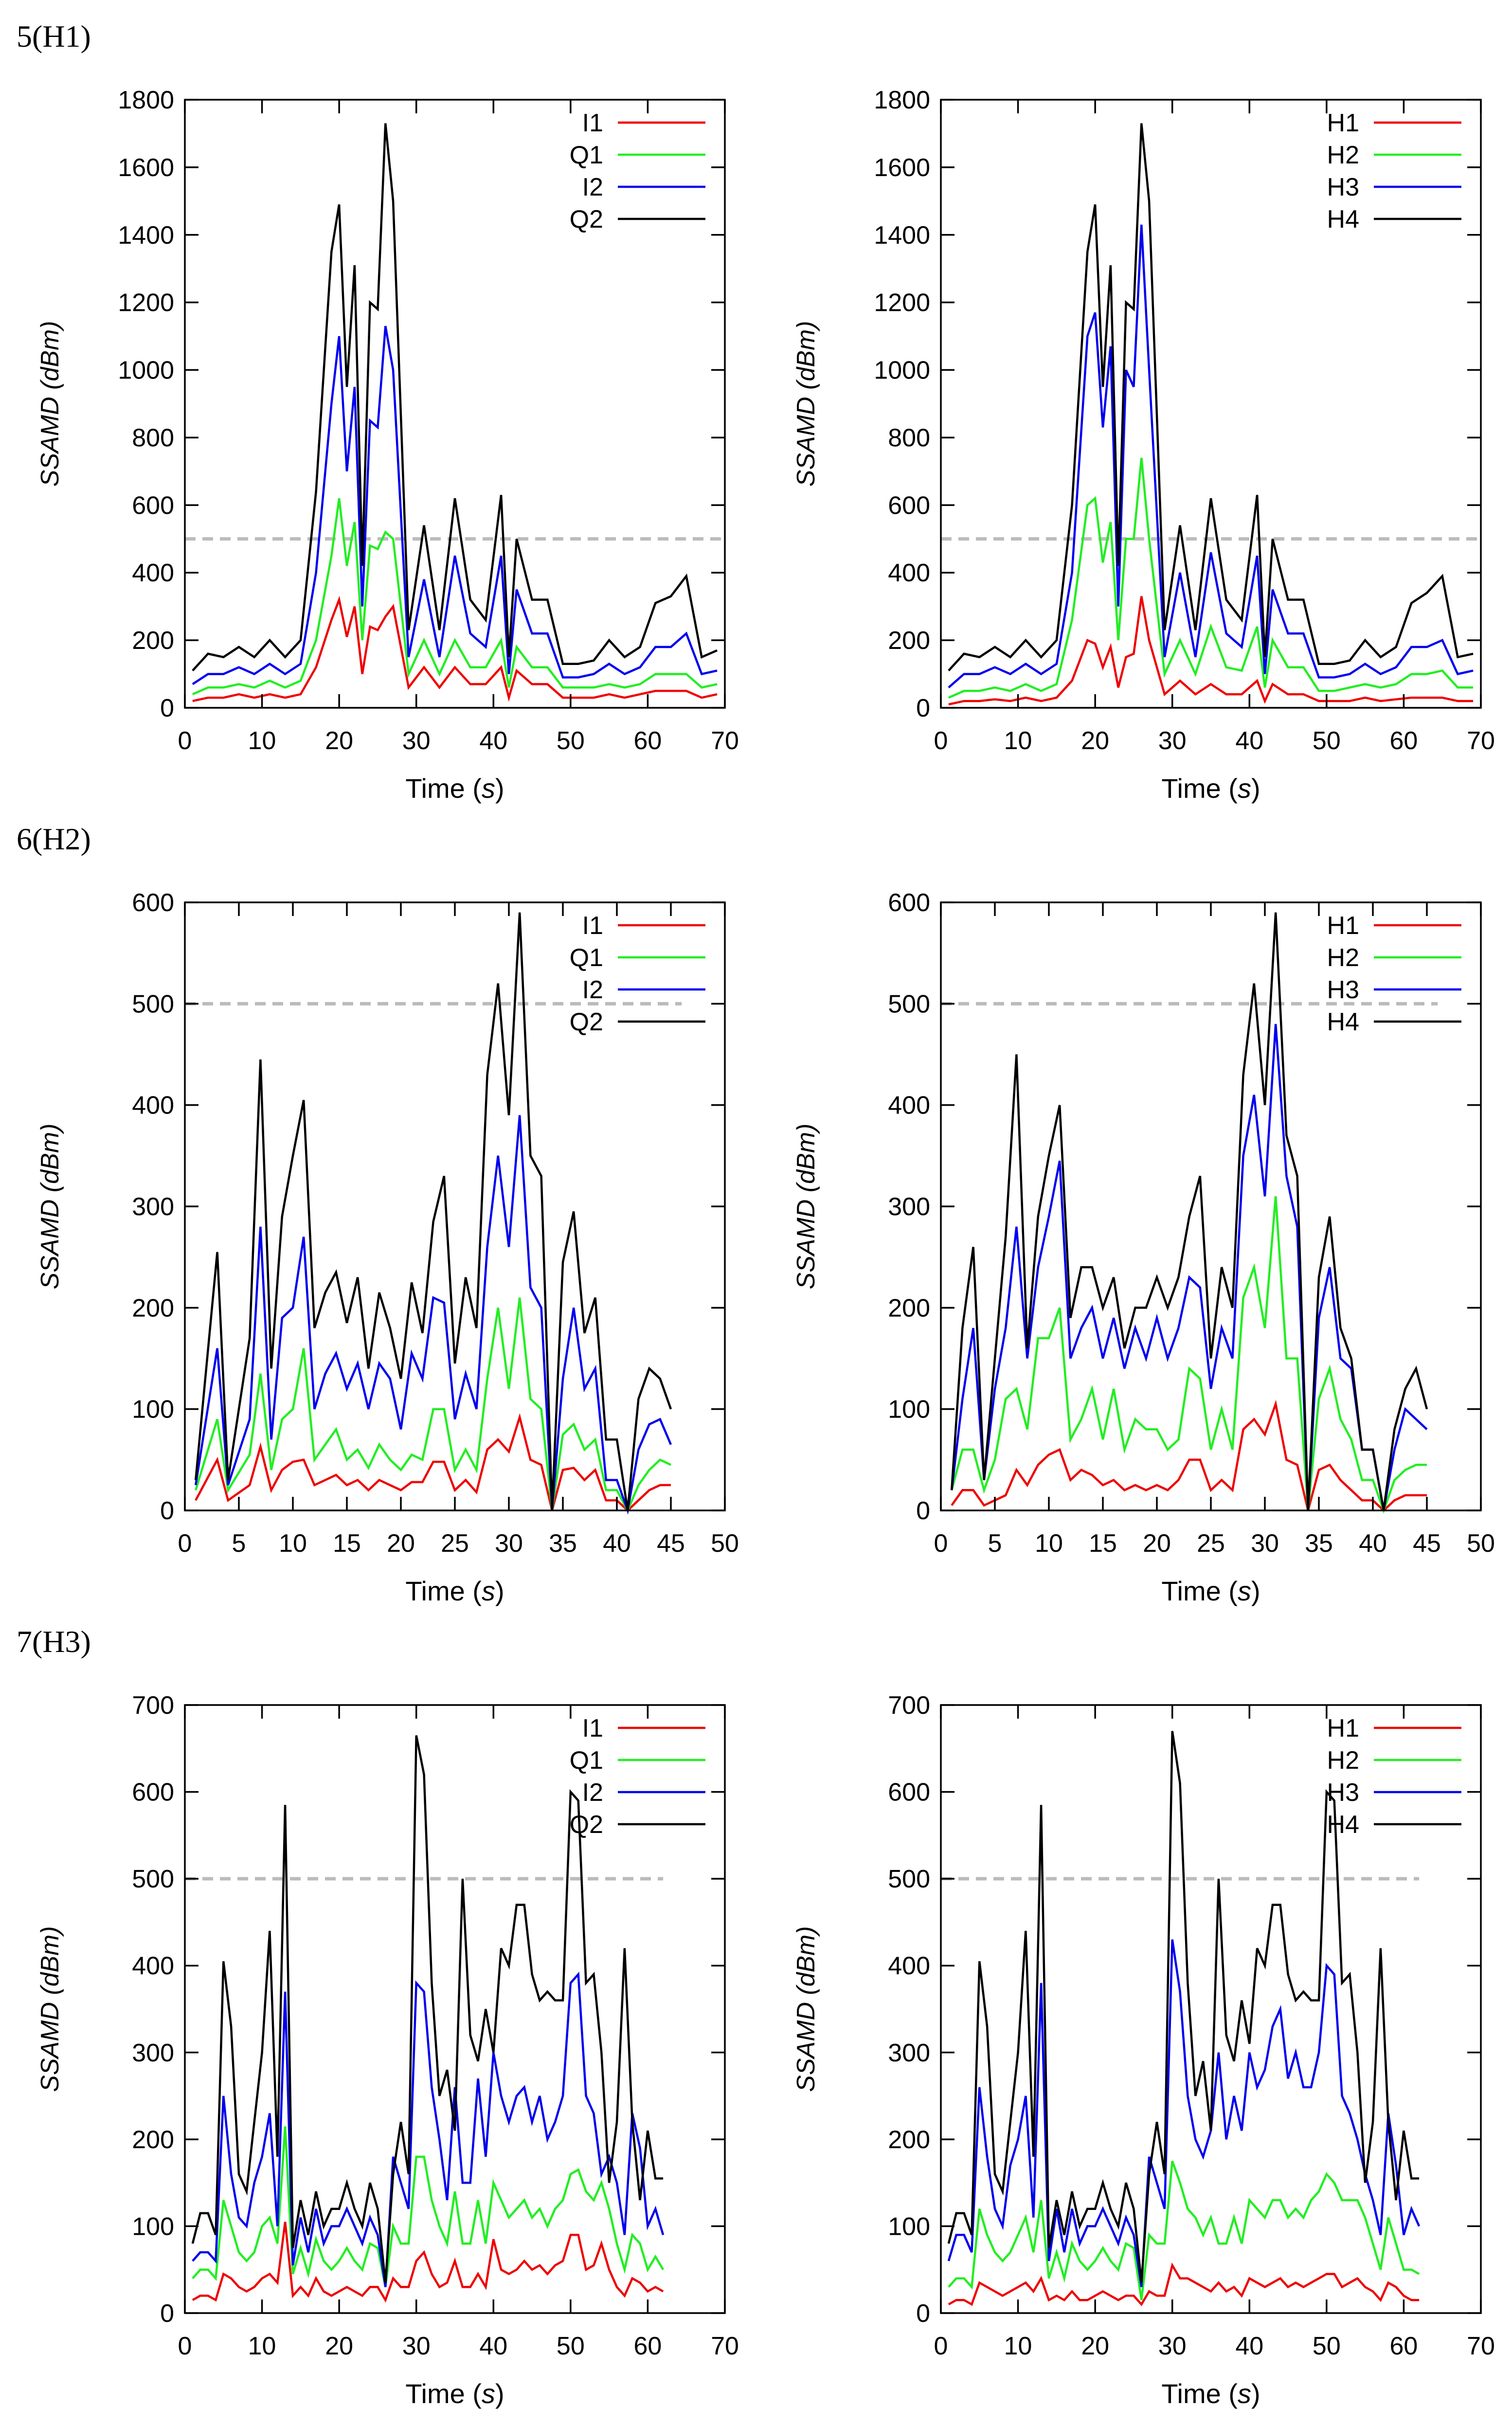 This screenshot has height=2424, width=1512. Describe the element at coordinates (902, 371) in the screenshot. I see `y-tick-label: 1000` at that location.